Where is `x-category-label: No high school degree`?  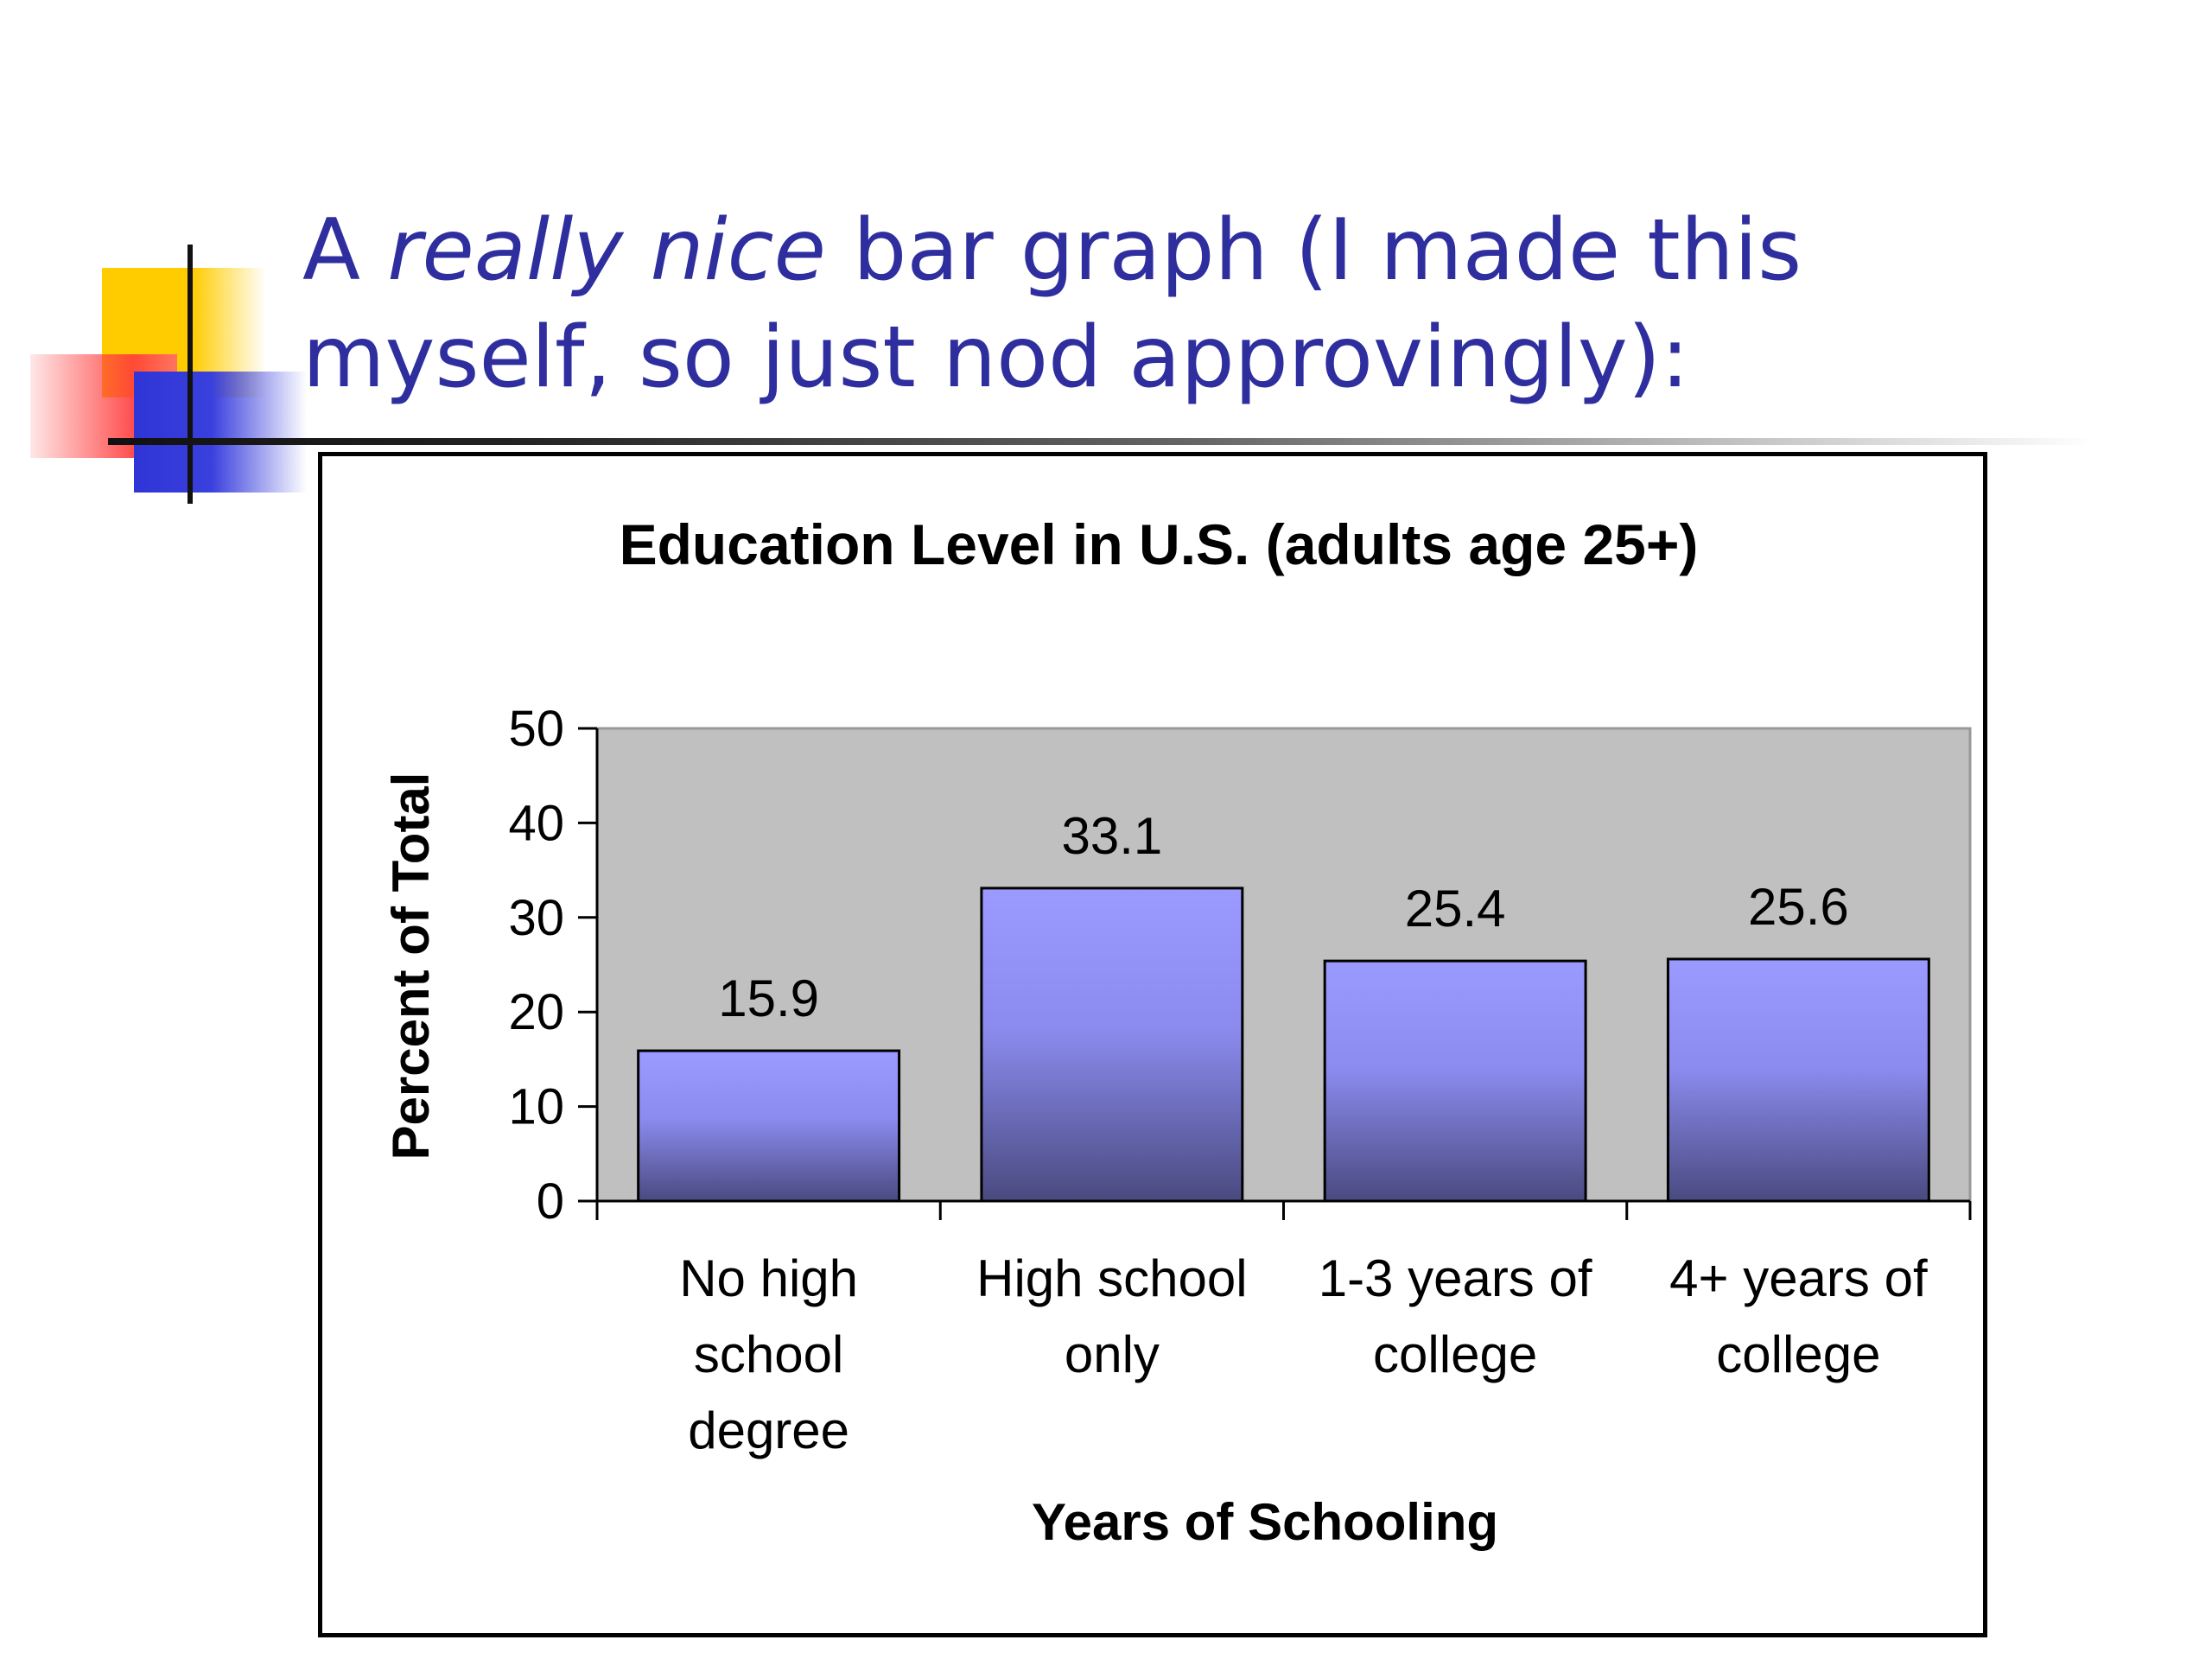
x-category-label: No high school degree is located at coordinates (768, 1354).